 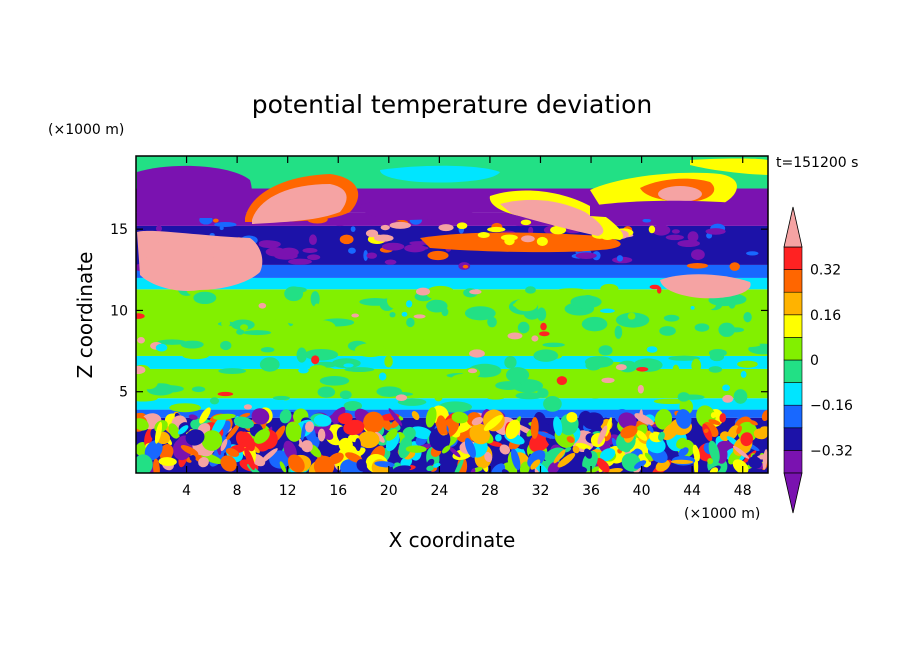 What do you see at coordinates (825, 316) in the screenshot?
I see `colorbar-tick-label: 0.16` at bounding box center [825, 316].